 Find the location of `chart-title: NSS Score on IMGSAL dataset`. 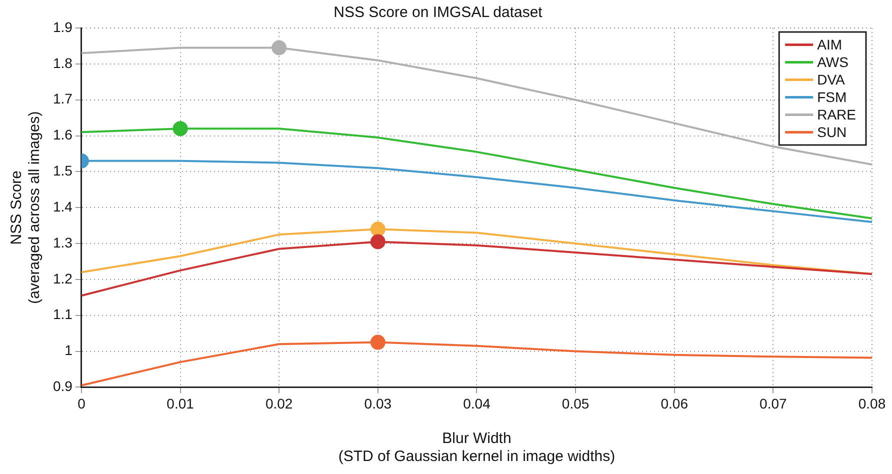

chart-title: NSS Score on IMGSAL dataset is located at coordinates (439, 13).